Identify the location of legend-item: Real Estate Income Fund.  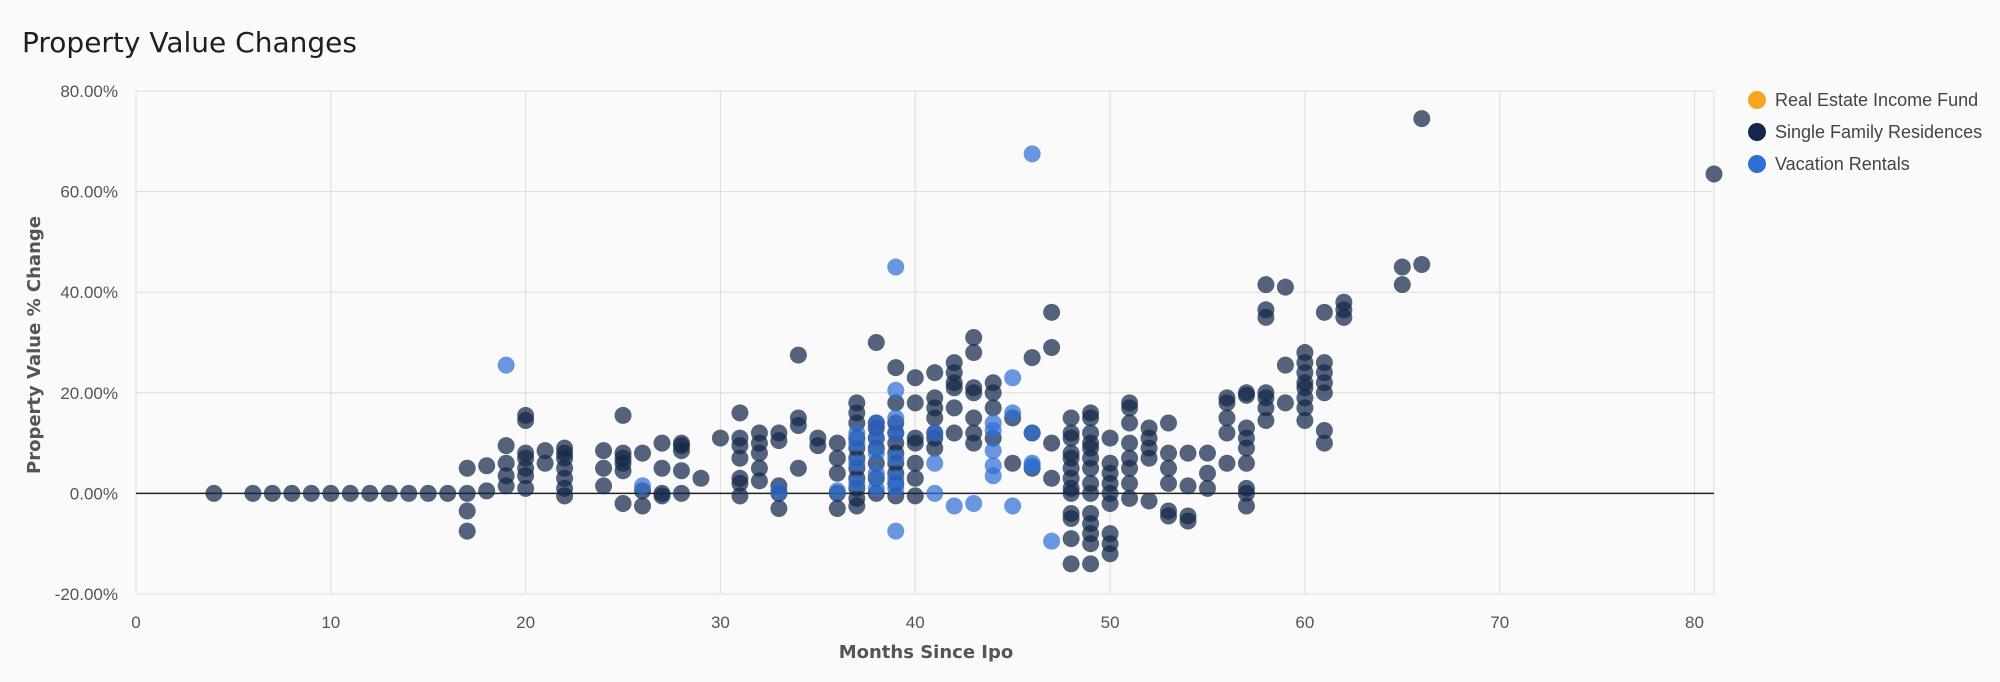
(1865, 100).